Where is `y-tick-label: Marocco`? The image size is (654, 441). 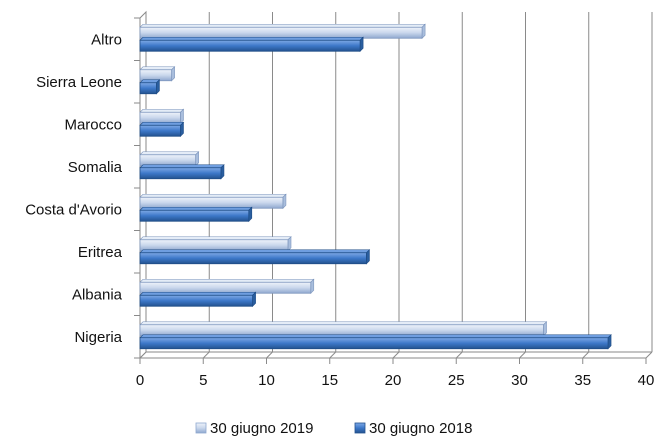 y-tick-label: Marocco is located at coordinates (93, 124).